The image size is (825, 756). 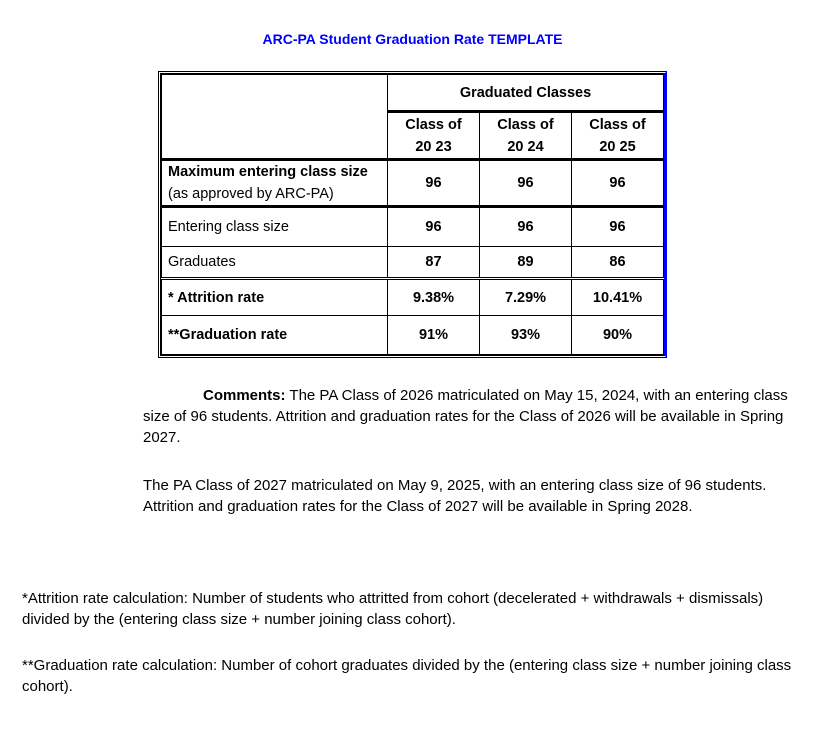 I want to click on table-row: * Attrition rate 9.38% 7.29% 10.41%, so click(x=412, y=297).